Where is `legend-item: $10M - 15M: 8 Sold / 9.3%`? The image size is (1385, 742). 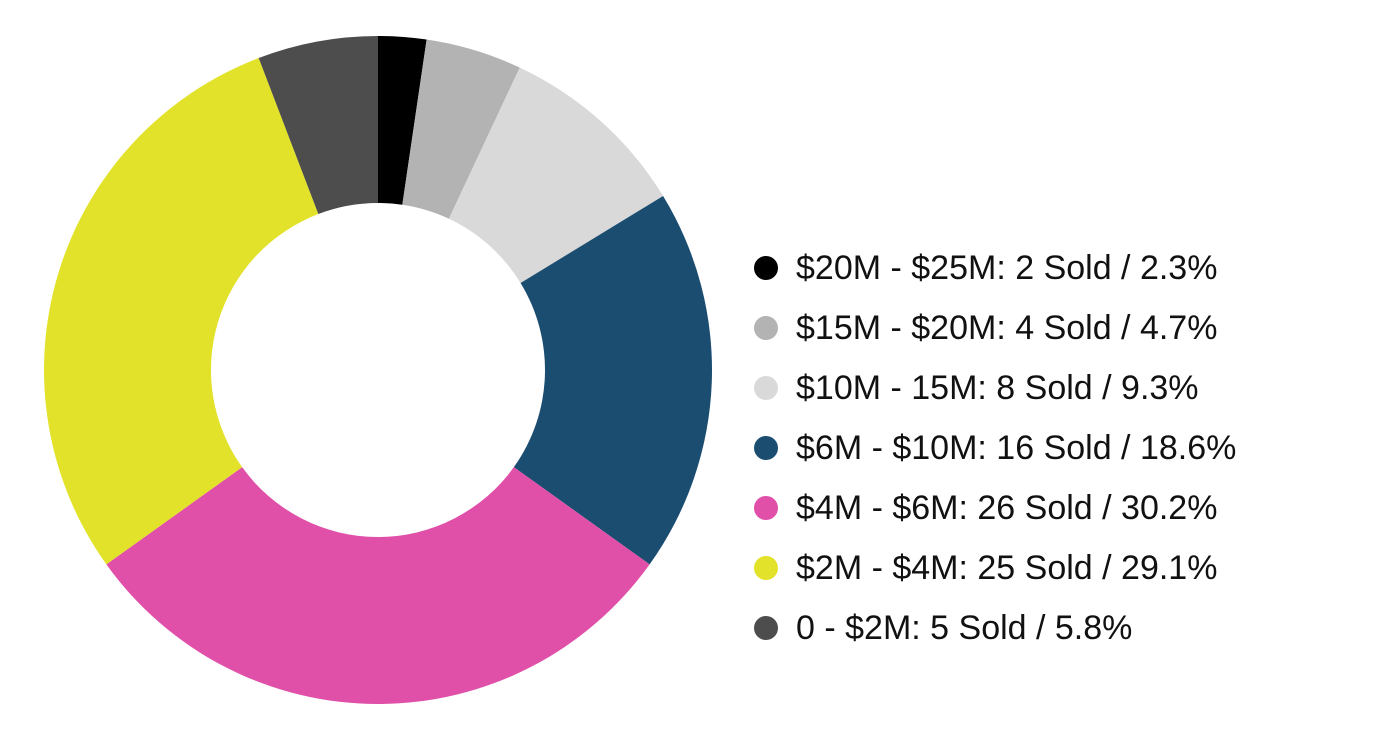 legend-item: $10M - 15M: 8 Sold / 9.3% is located at coordinates (1064, 388).